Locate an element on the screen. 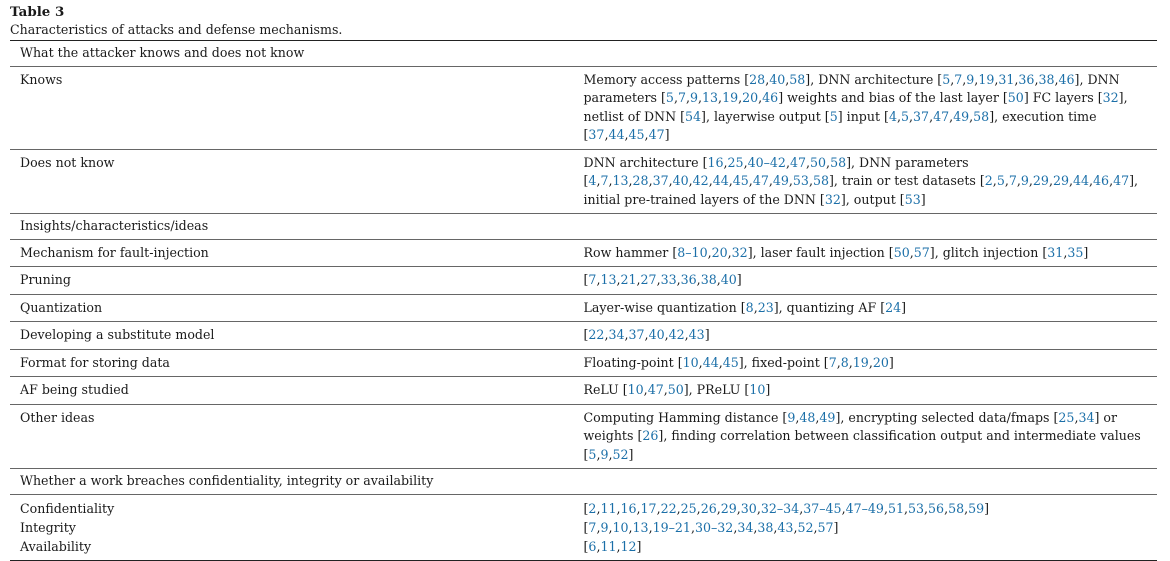  citation-link: 8–10 is located at coordinates (692, 252).